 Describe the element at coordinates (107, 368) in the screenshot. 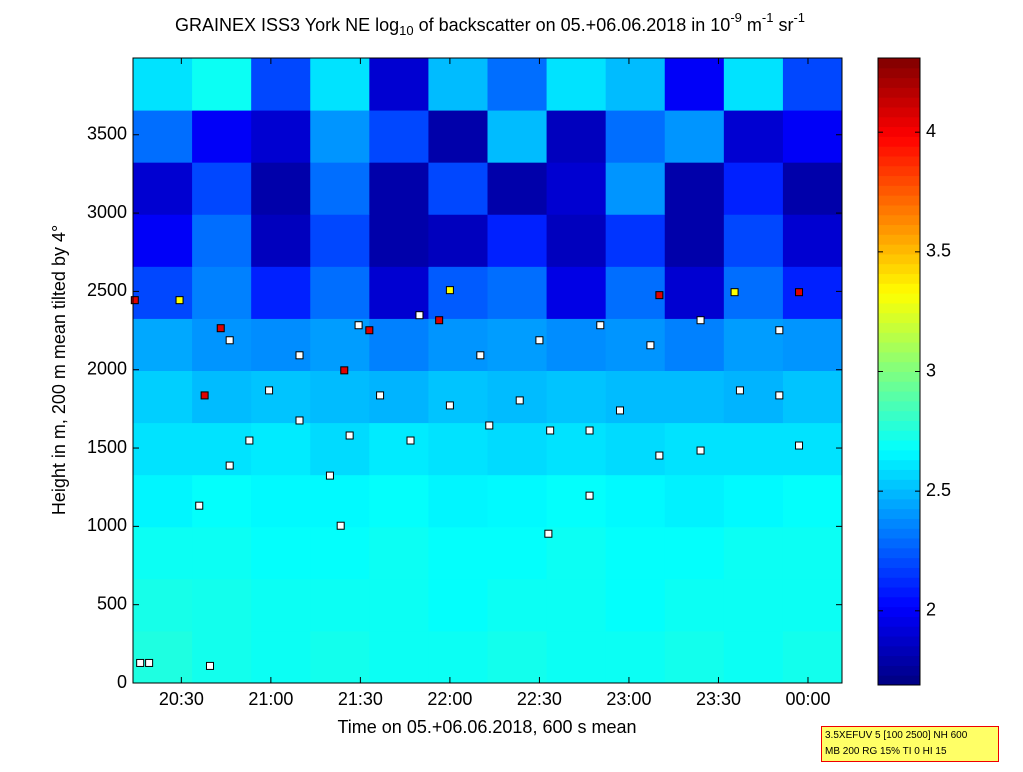

I see `y-tick-label: 2000` at that location.